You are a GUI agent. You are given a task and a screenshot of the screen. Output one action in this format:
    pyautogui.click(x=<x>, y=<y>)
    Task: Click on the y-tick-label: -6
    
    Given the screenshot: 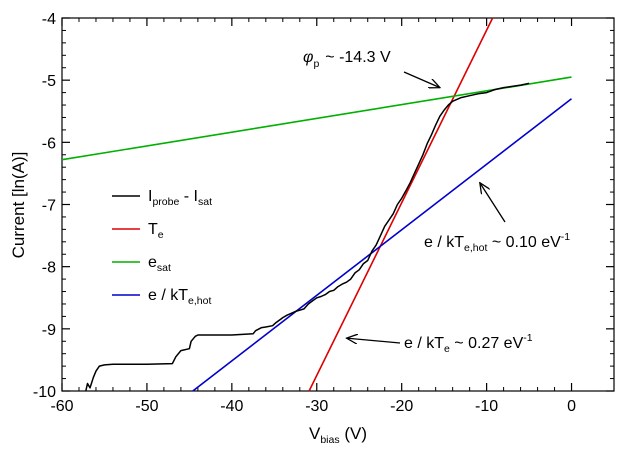 What is the action you would take?
    pyautogui.click(x=49, y=143)
    